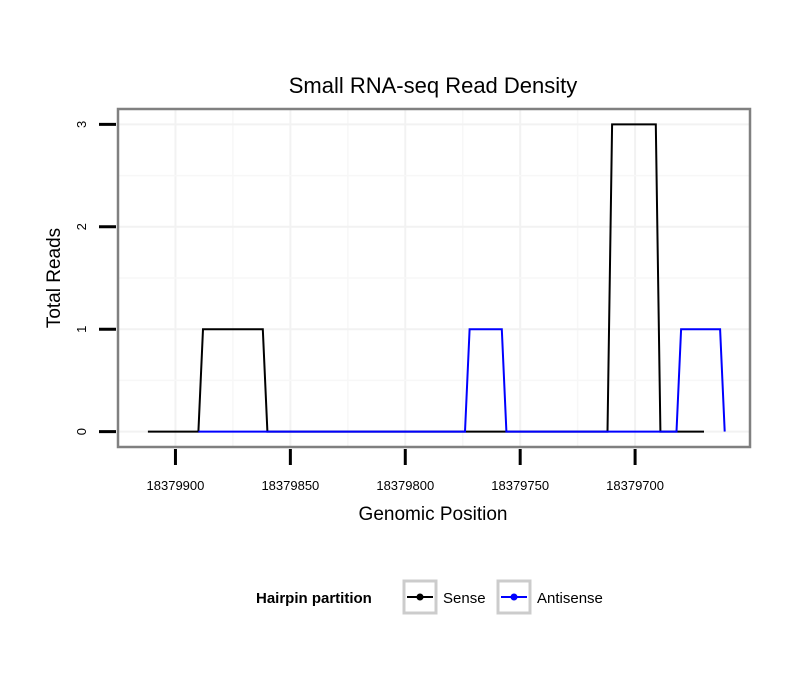  I want to click on y-tick-label-1: 1, so click(81, 329).